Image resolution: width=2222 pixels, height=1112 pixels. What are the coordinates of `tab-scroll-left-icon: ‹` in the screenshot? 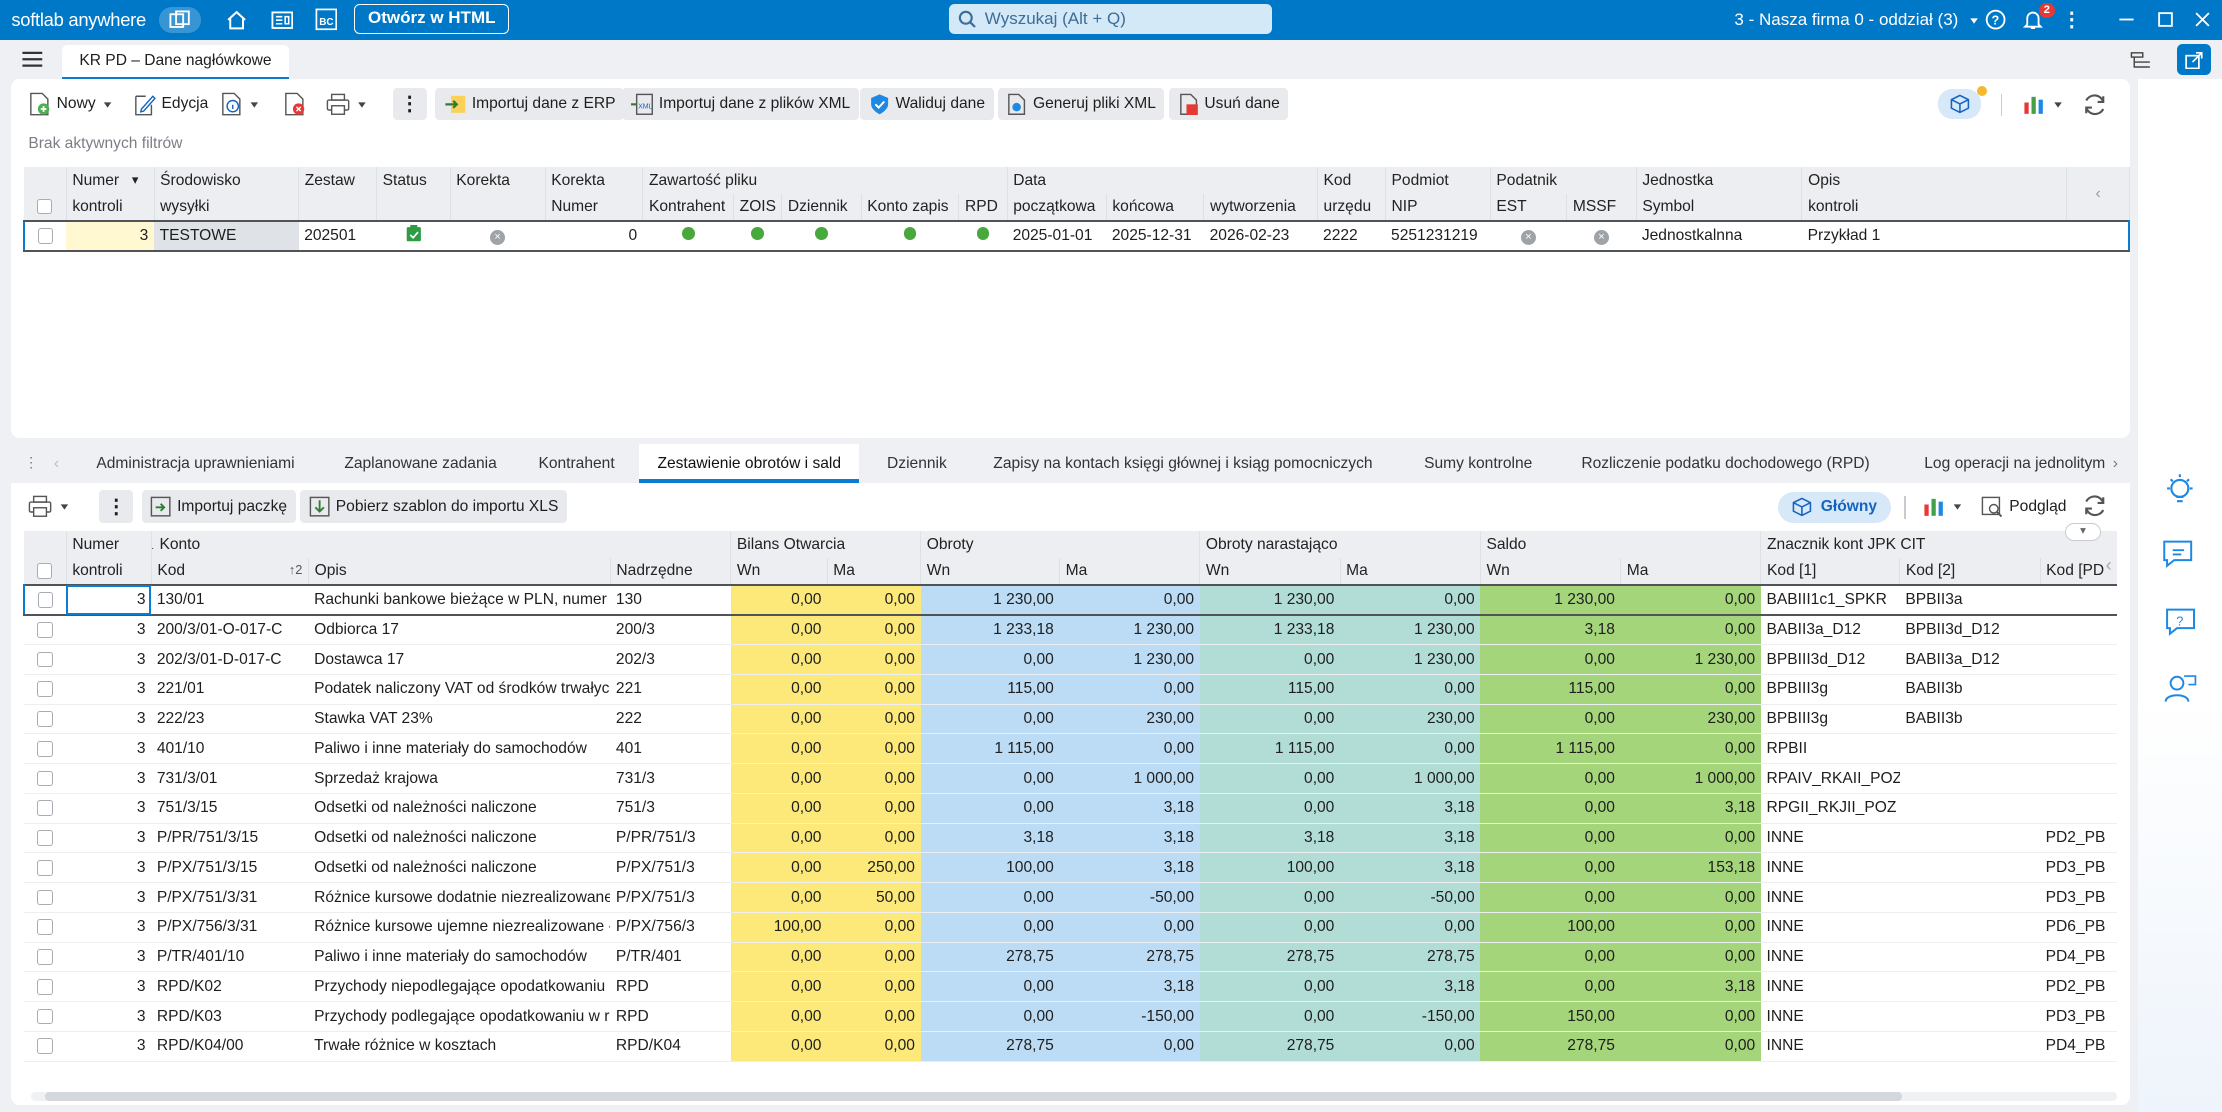 It's located at (56, 463).